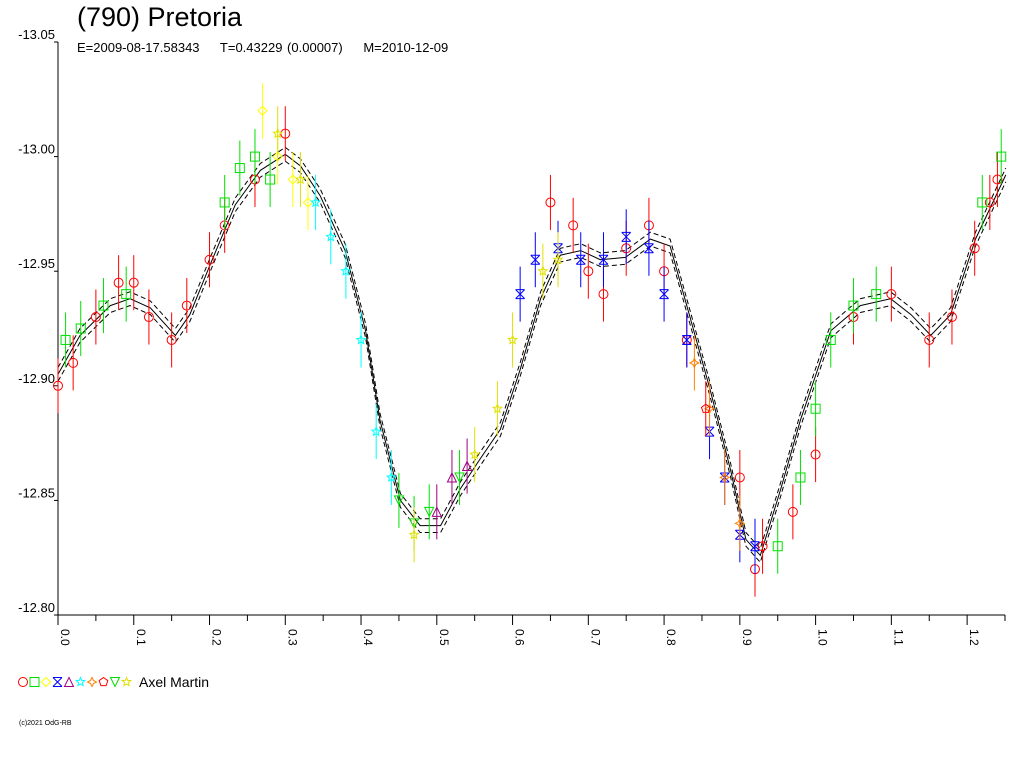  I want to click on legend: Axel Martin, so click(113, 682).